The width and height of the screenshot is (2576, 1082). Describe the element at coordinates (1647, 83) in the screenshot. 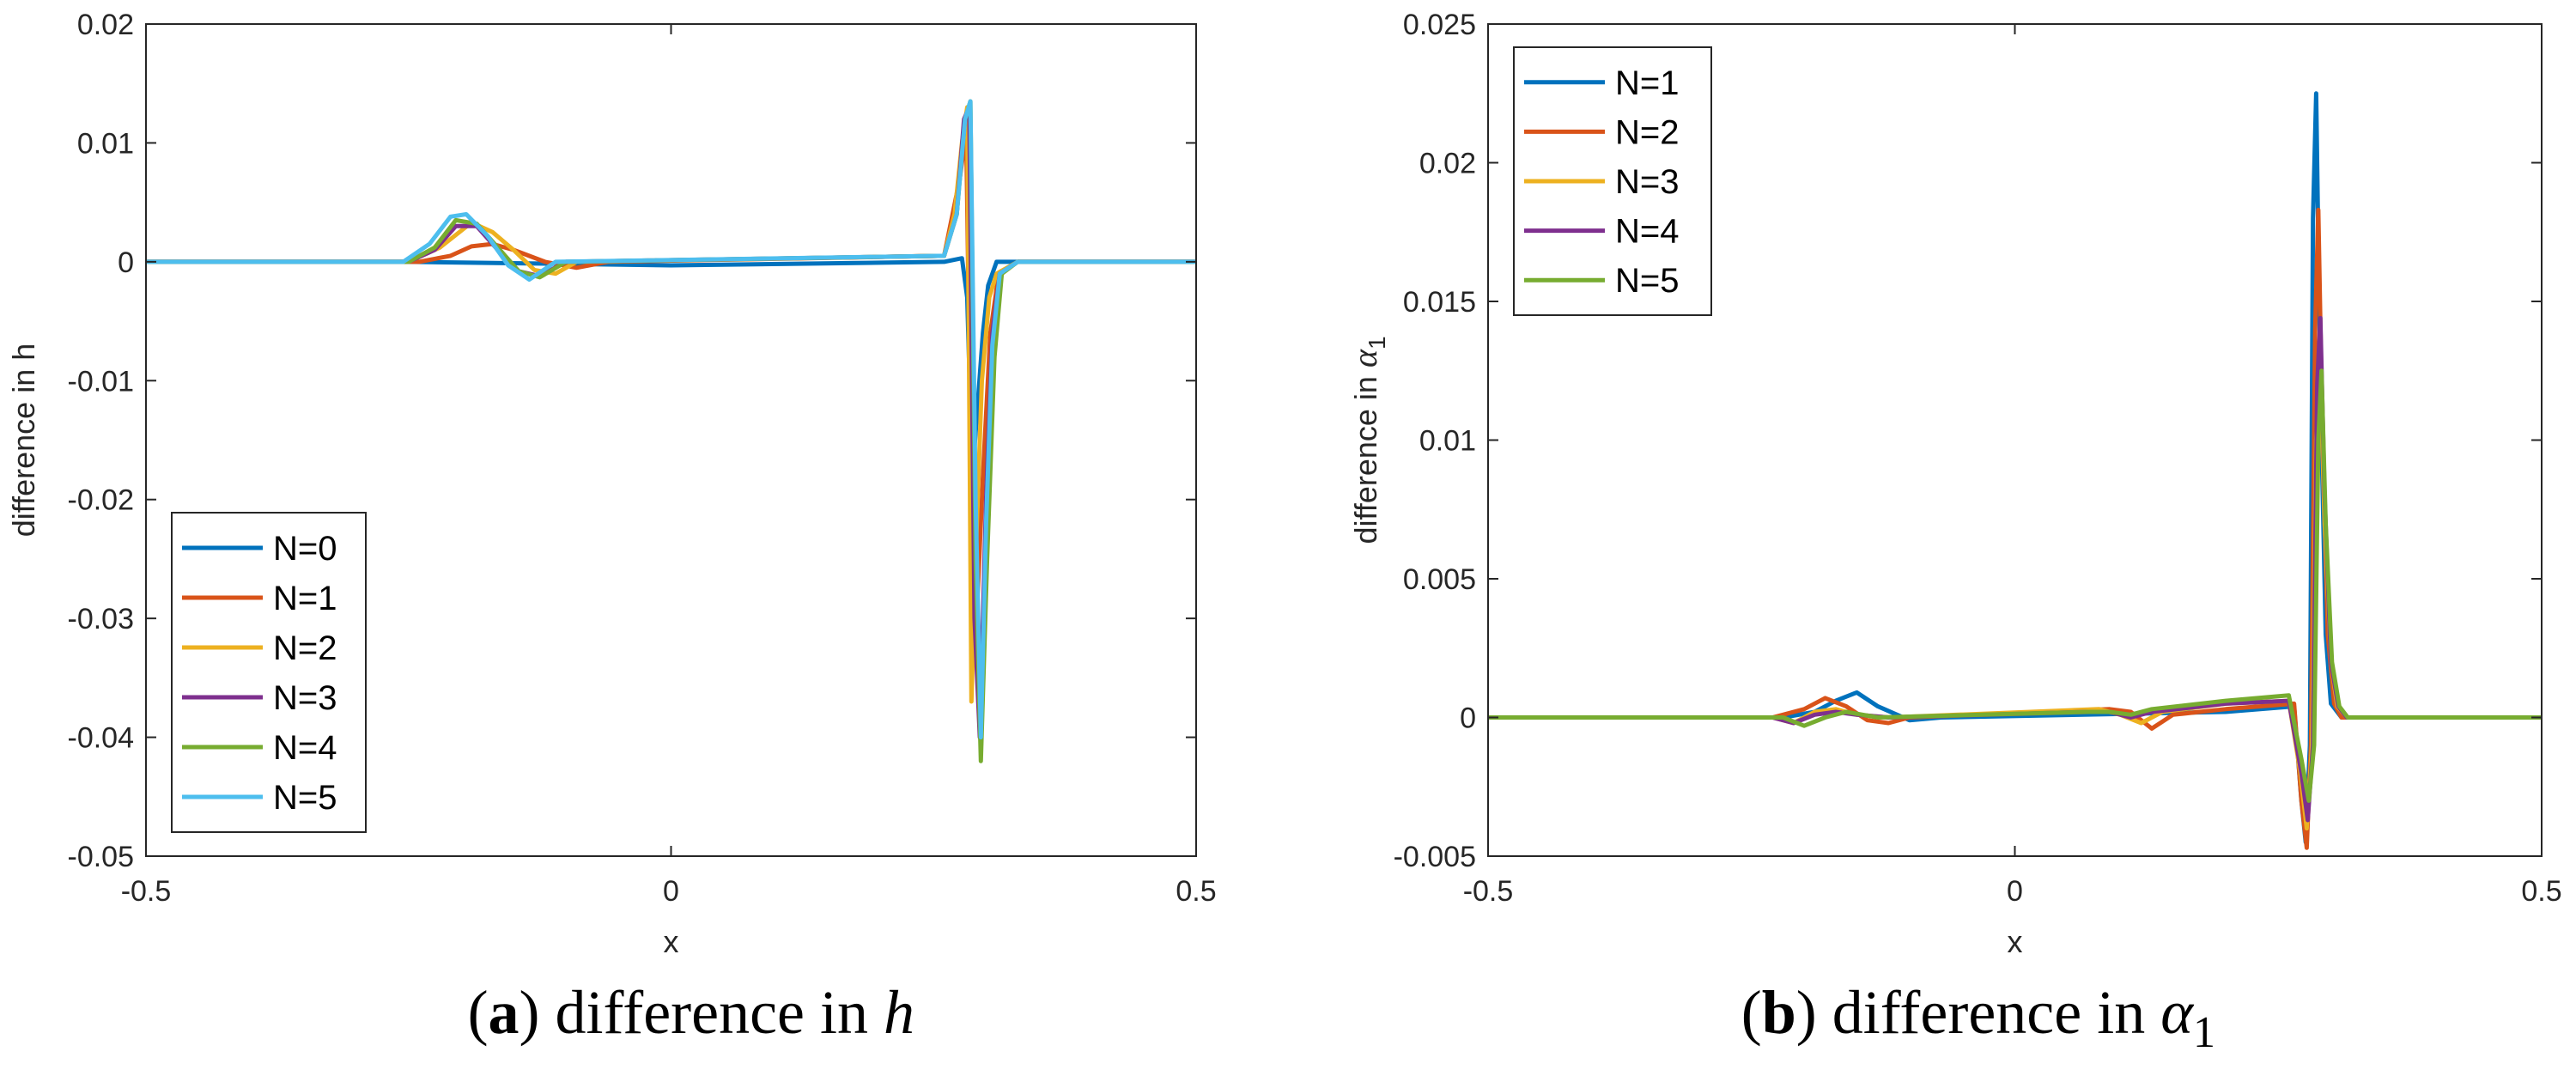

I see `p1-legend-label-0: N=1` at that location.